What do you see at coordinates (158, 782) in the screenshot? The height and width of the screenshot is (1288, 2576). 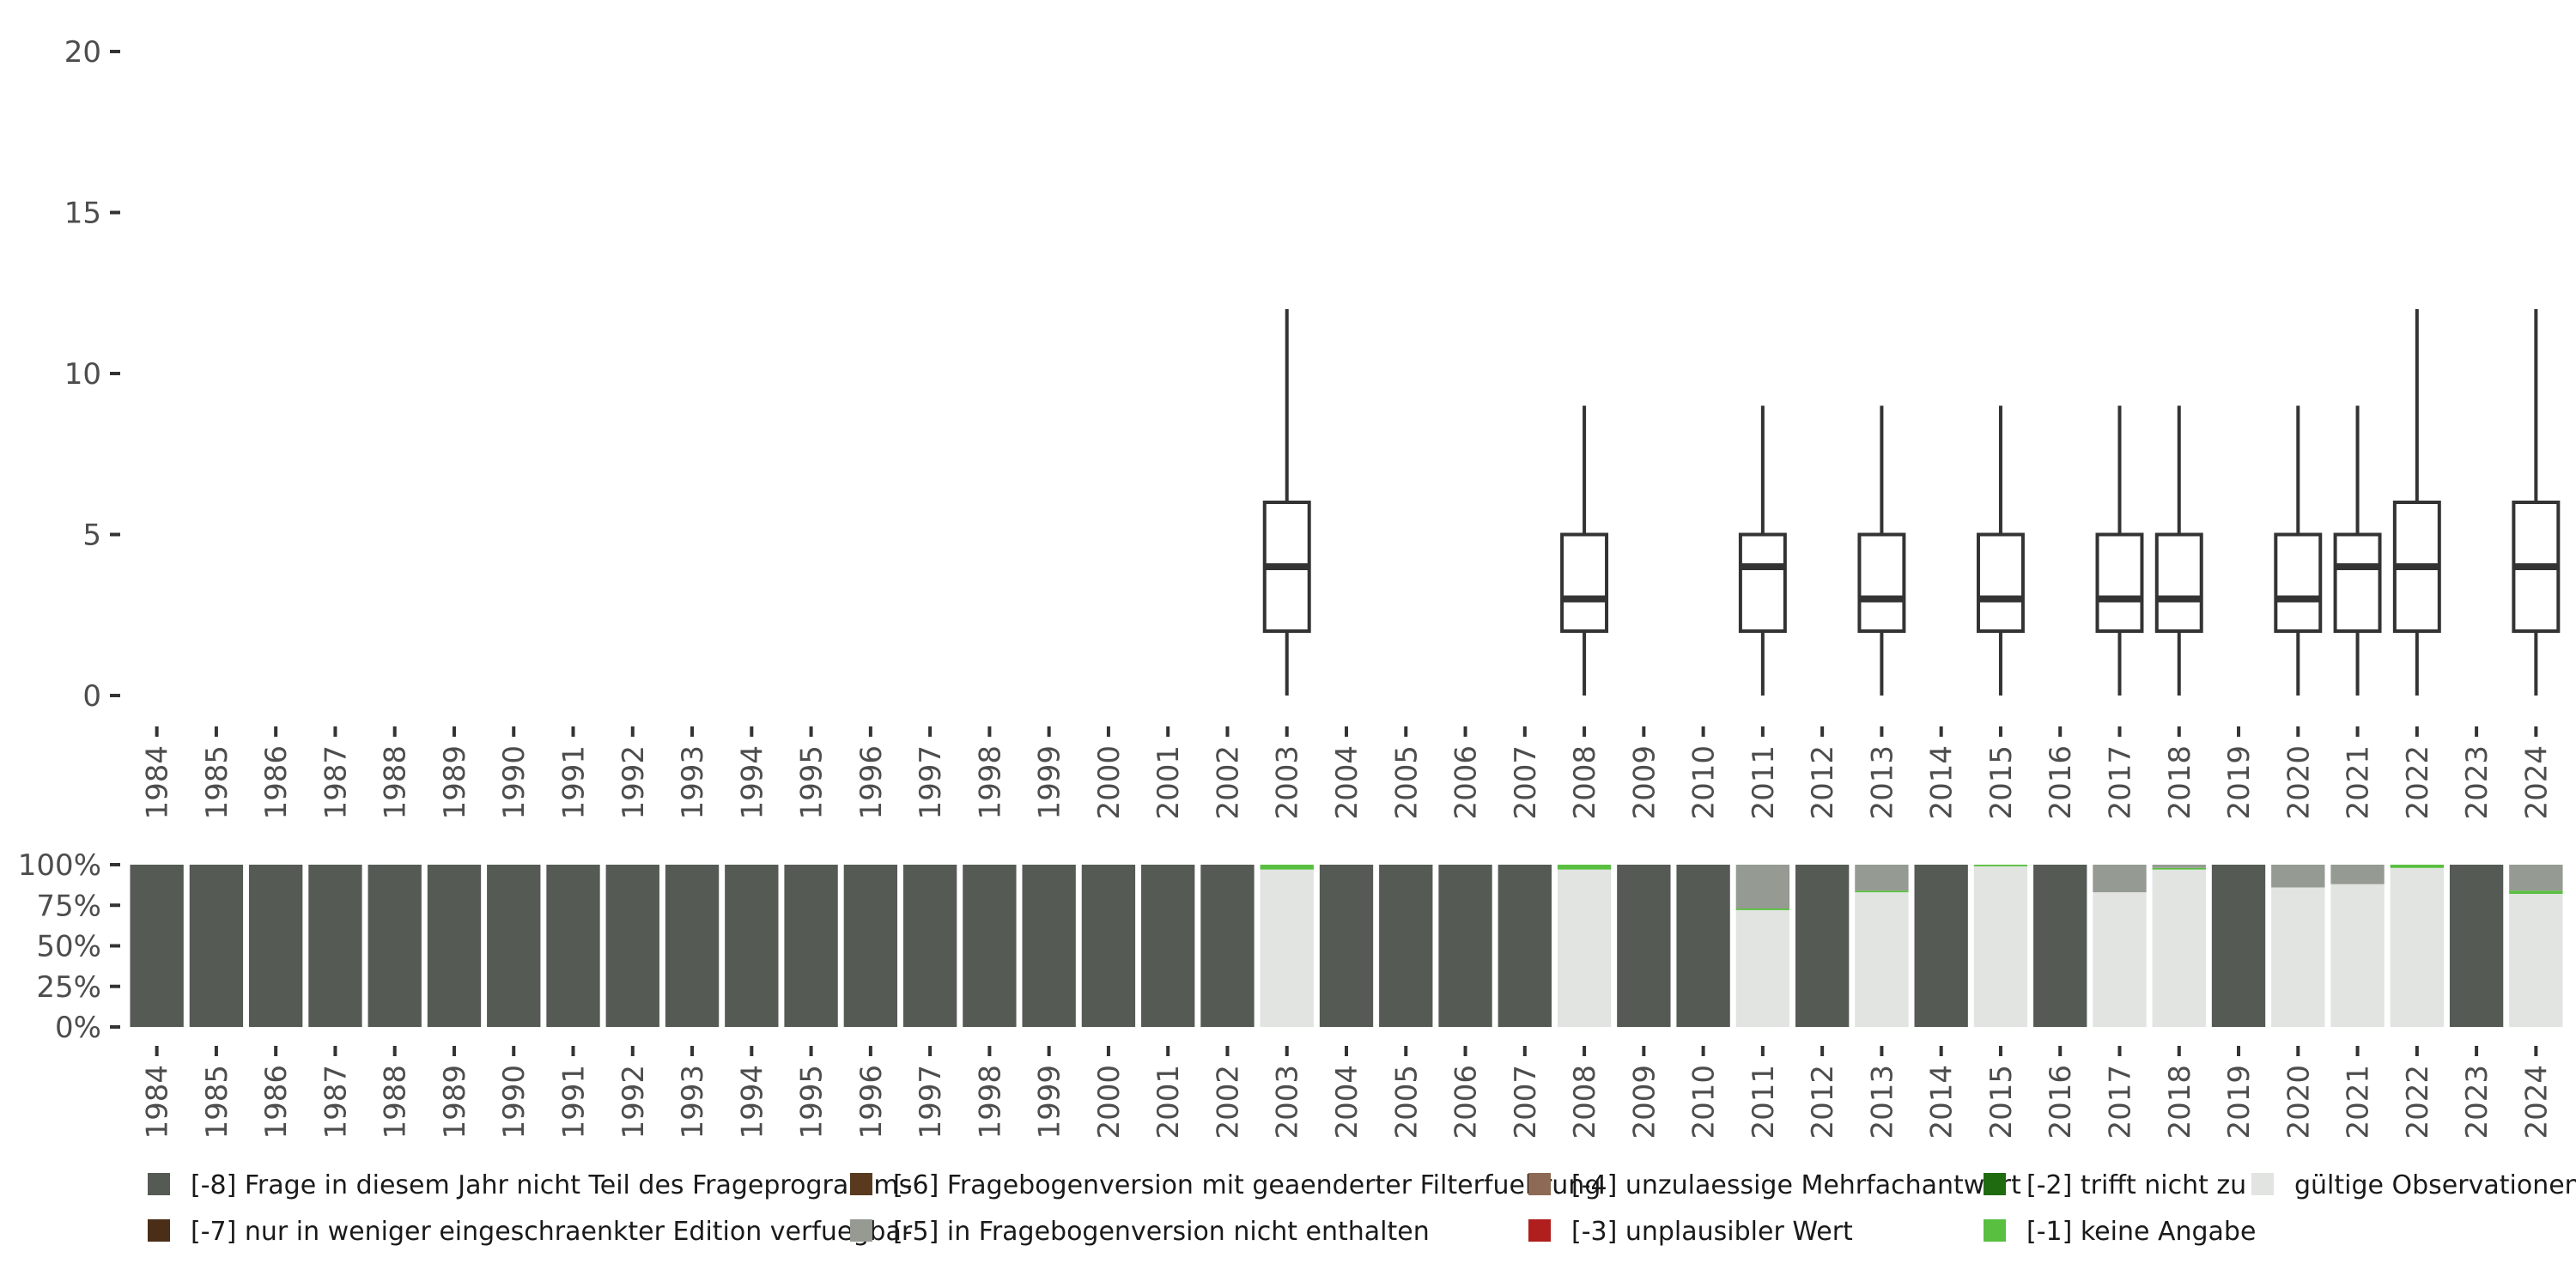 I see `x-tick-label-1984: 1984` at bounding box center [158, 782].